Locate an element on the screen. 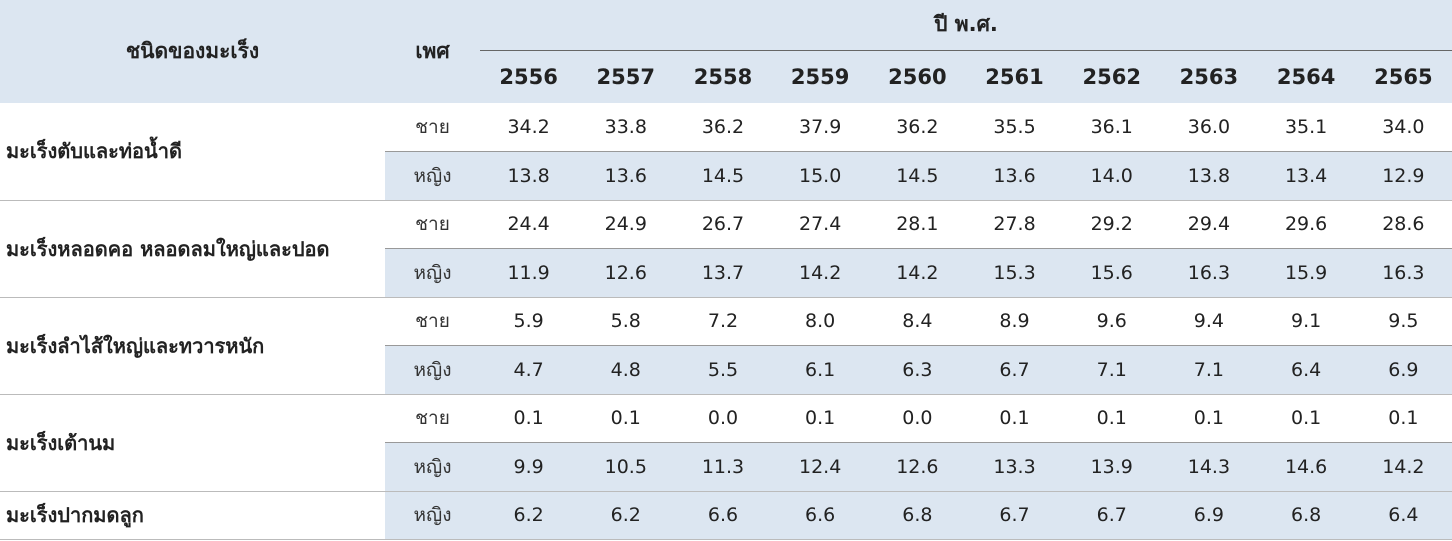 The width and height of the screenshot is (1452, 541). value-cell: 14.0 is located at coordinates (1112, 176).